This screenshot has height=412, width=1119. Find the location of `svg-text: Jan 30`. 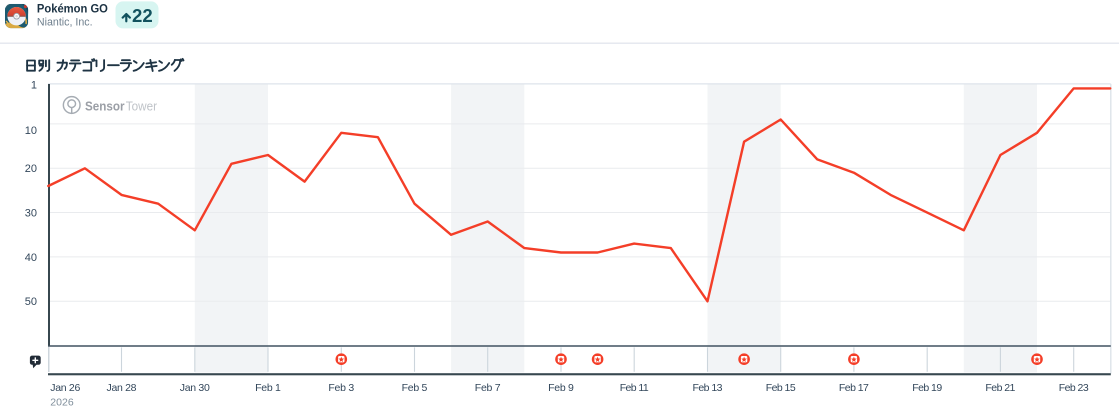

svg-text: Jan 30 is located at coordinates (195, 388).